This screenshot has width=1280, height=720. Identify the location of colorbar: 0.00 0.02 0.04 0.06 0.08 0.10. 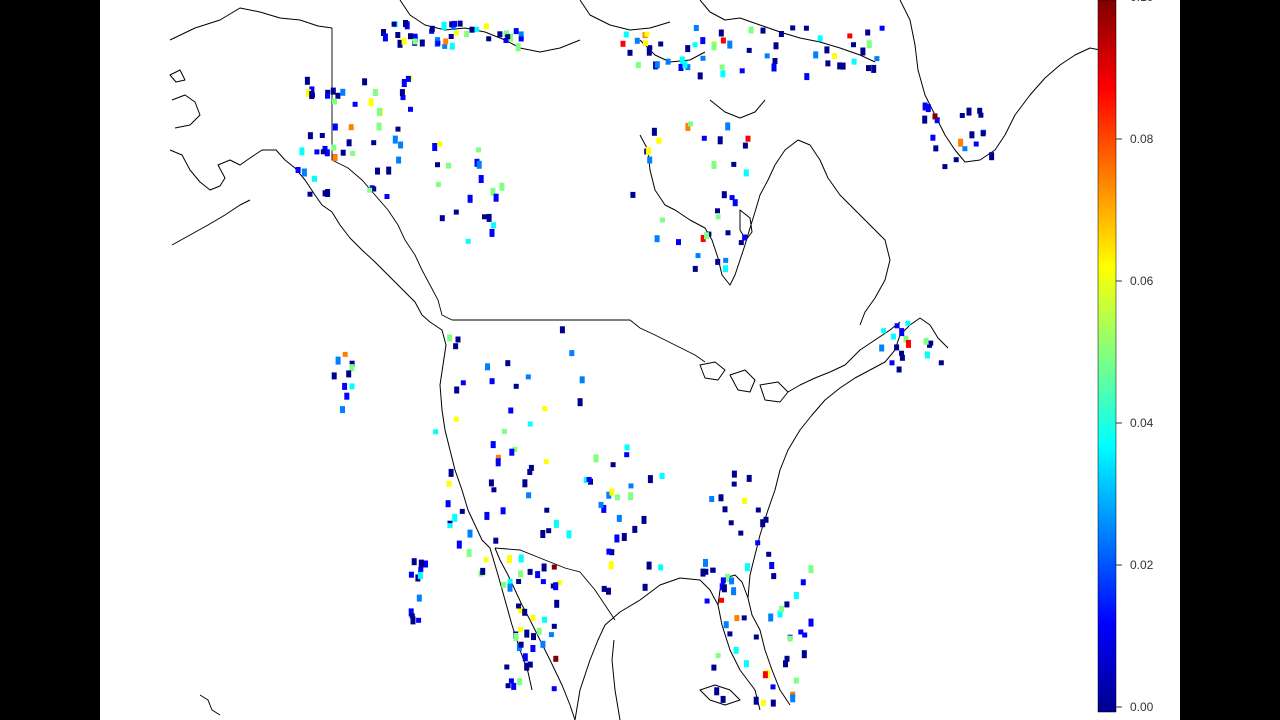
(1125, 357).